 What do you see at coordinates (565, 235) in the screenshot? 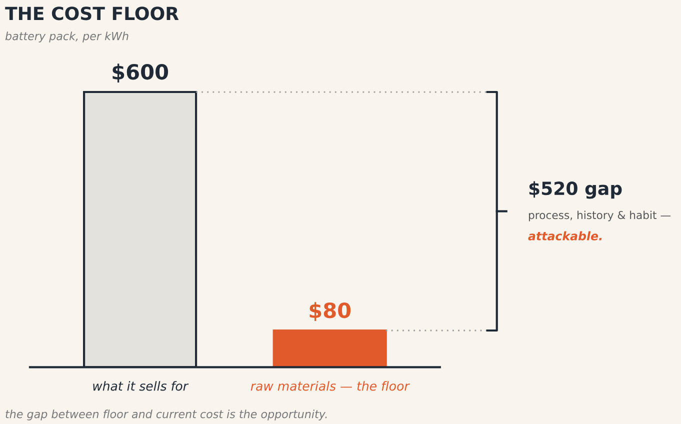
I see `text: attackable.` at bounding box center [565, 235].